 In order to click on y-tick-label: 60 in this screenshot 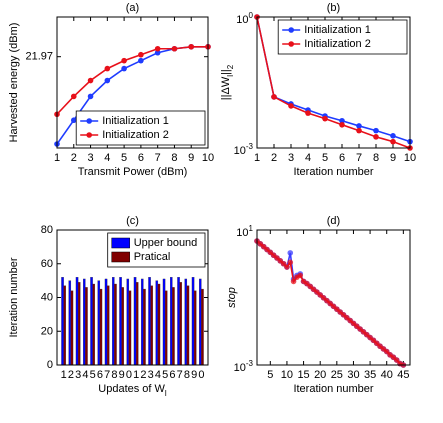, I will do `click(47, 264)`.